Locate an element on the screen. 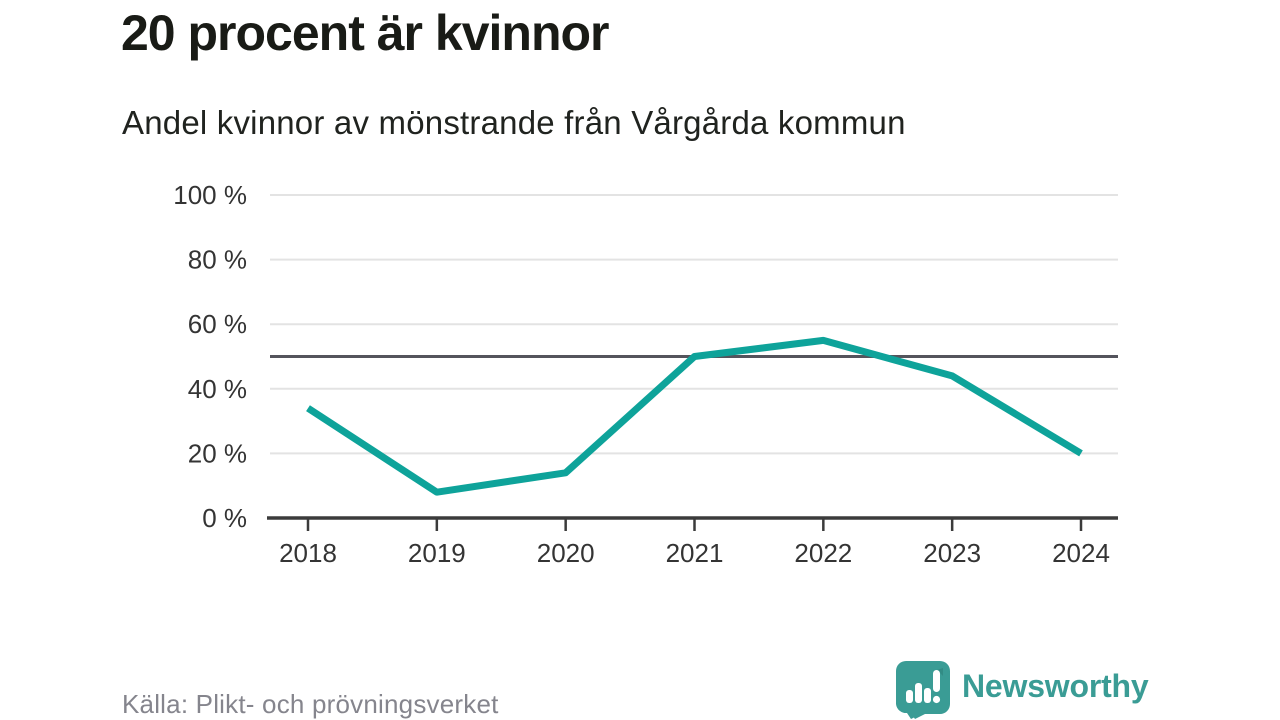 This screenshot has width=1280, height=720. speech-bubble-bar-chart-icon is located at coordinates (923, 690).